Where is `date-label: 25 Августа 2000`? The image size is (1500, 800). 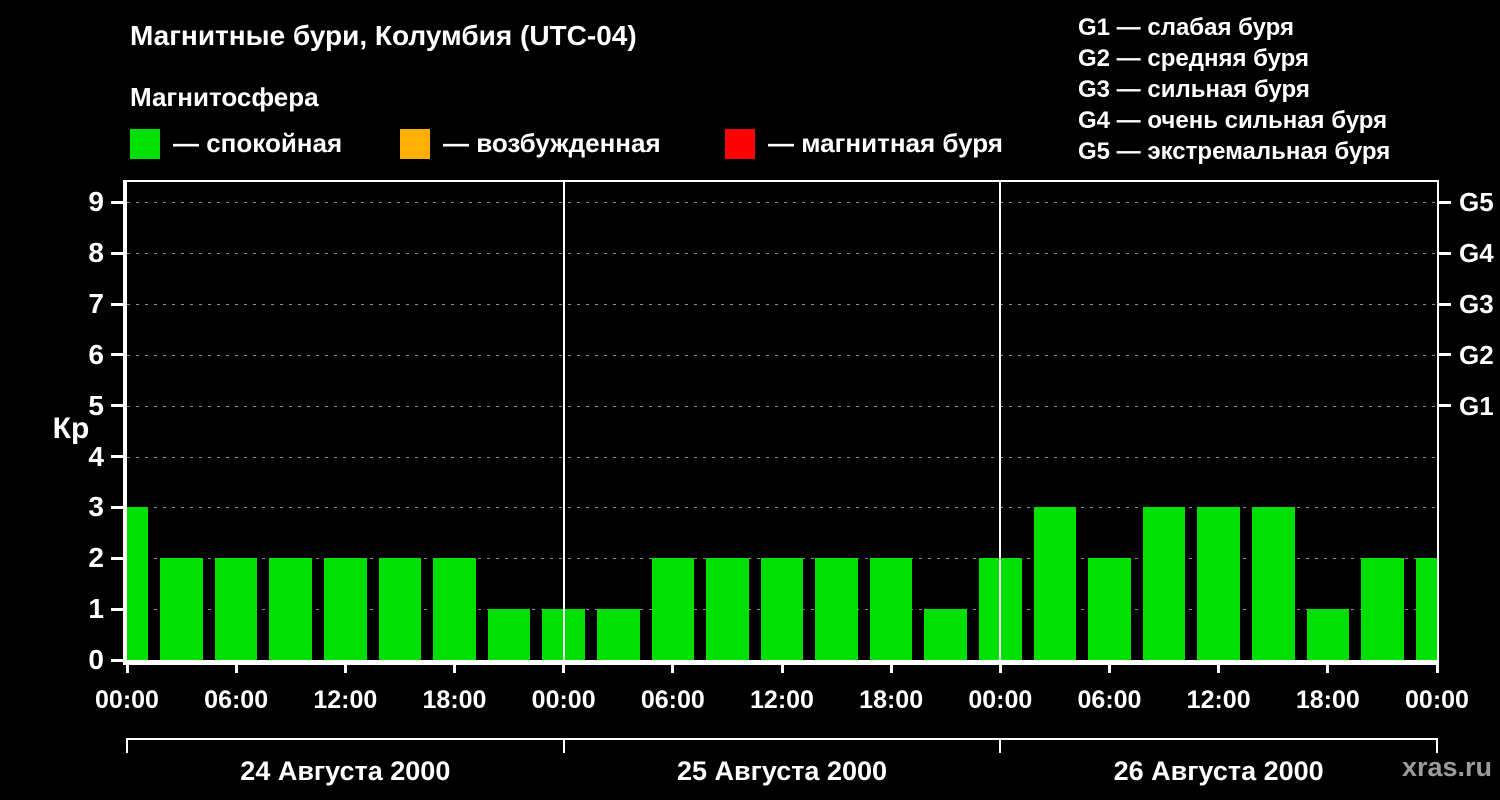 date-label: 25 Августа 2000 is located at coordinates (782, 771).